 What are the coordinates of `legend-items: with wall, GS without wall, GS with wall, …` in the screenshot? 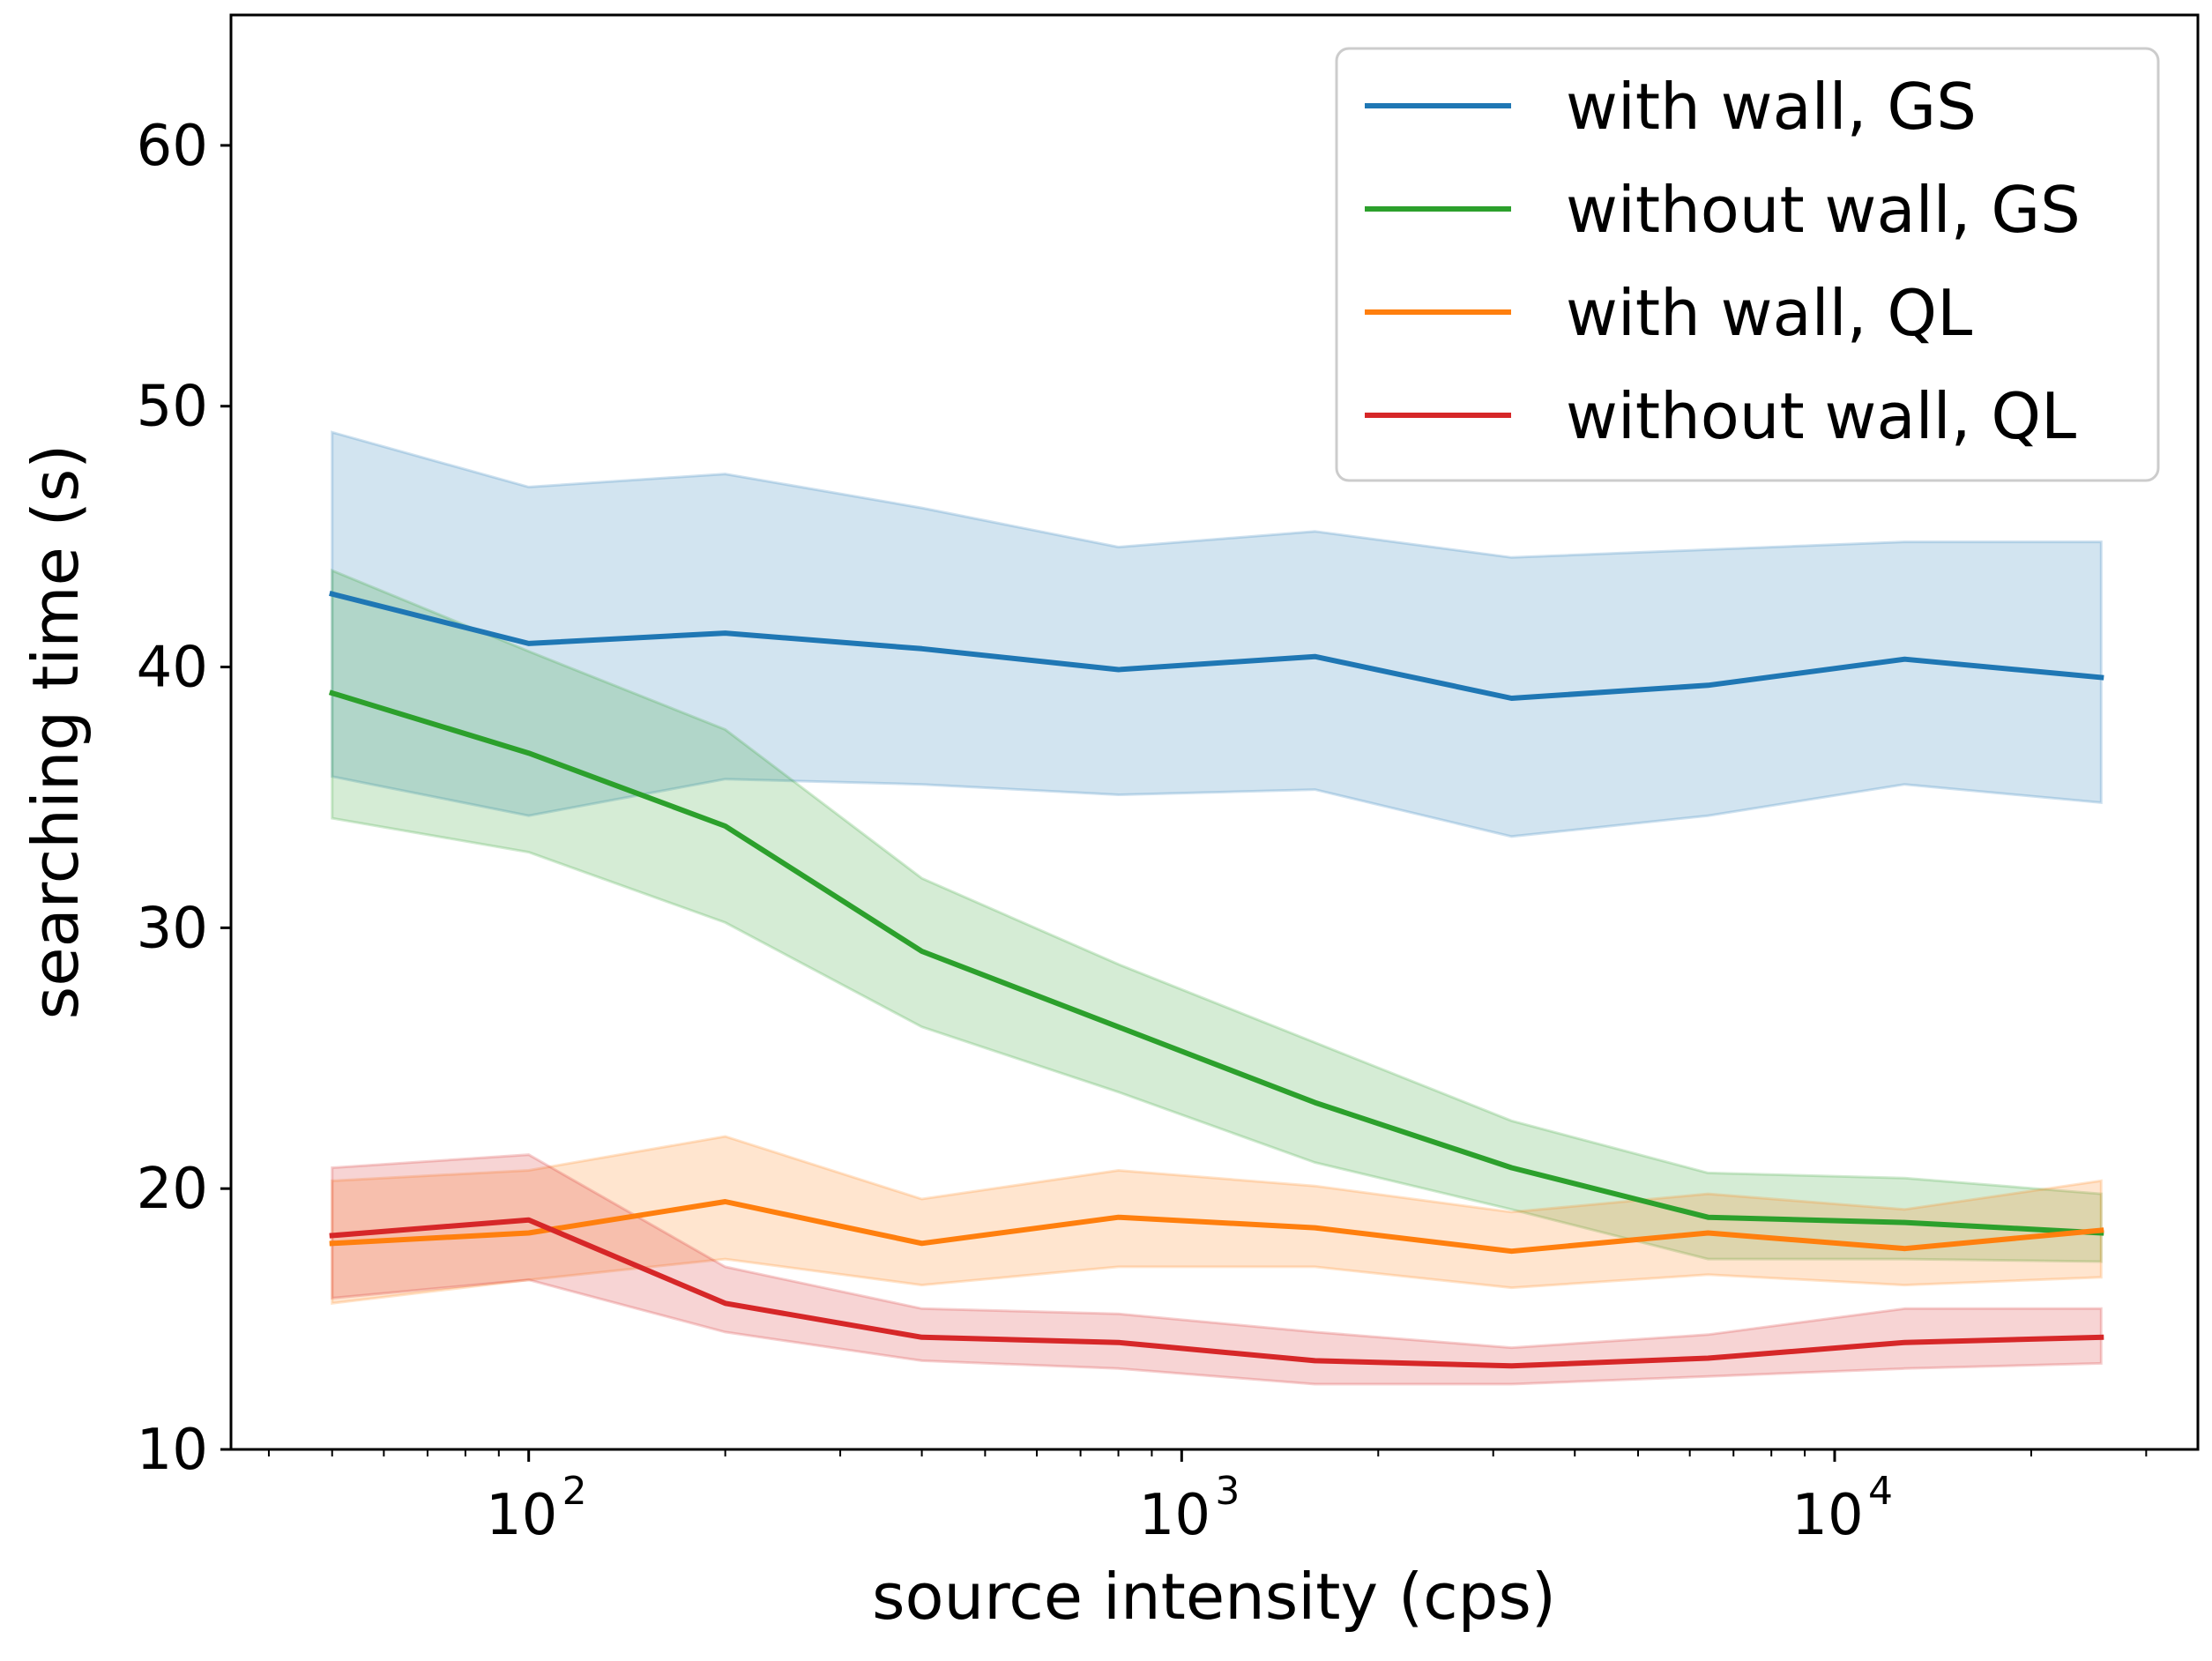 It's located at (1723, 261).